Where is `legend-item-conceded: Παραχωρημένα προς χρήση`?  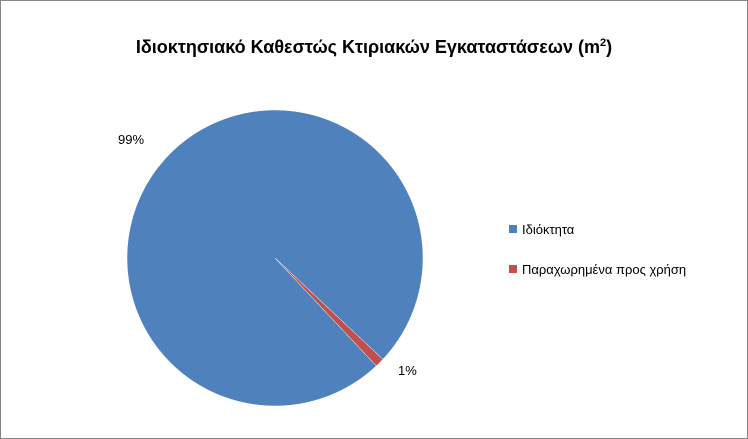
legend-item-conceded: Παραχωρημένα προς χρήση is located at coordinates (597, 269).